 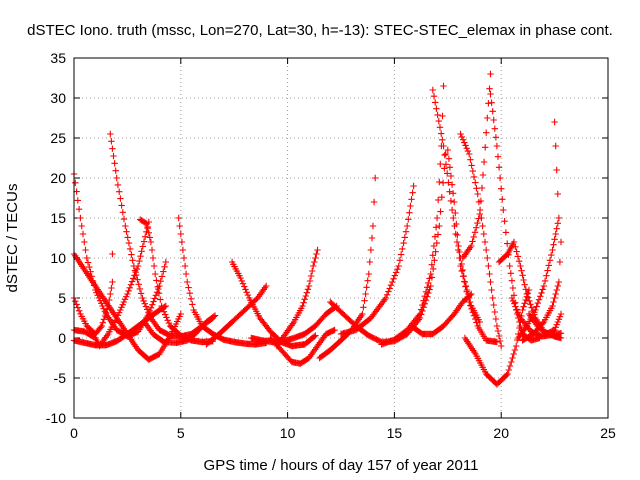 I want to click on data-series-arc-s, so click(x=441, y=314).